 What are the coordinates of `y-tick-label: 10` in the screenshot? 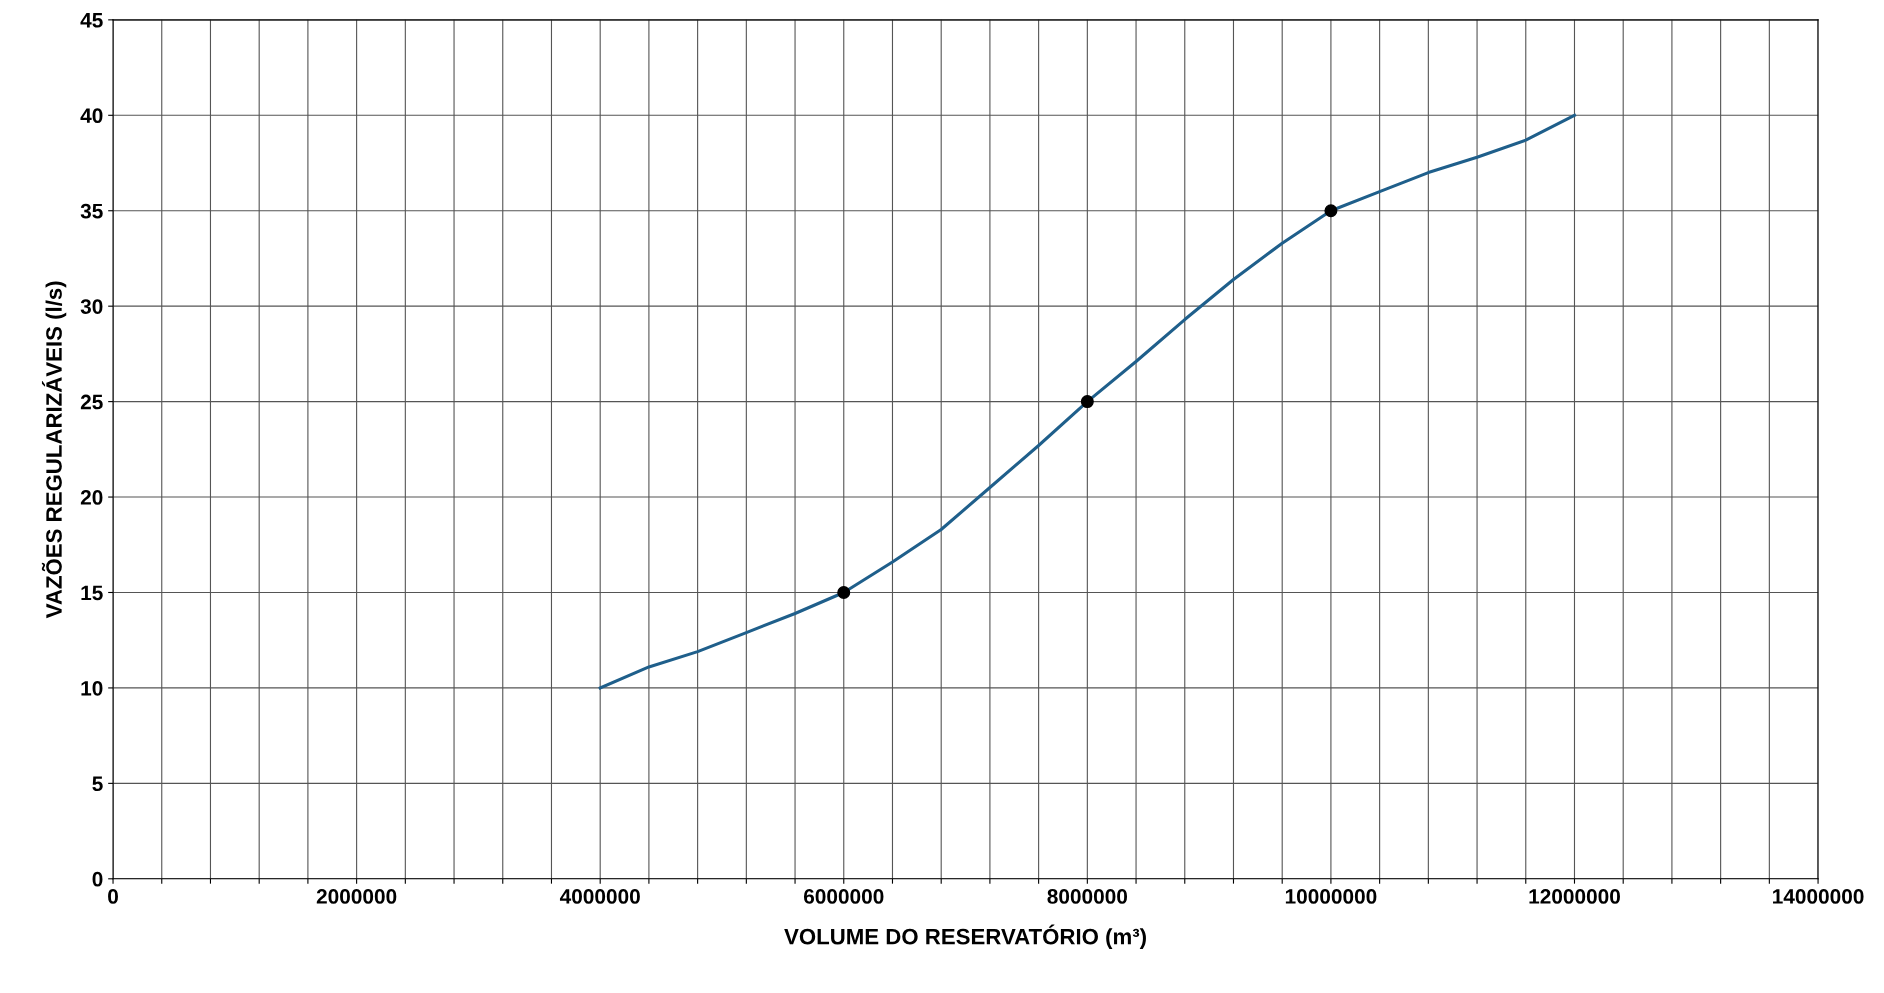 It's located at (92, 688).